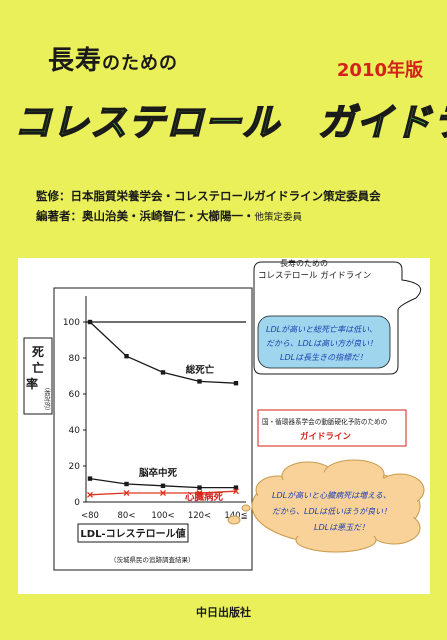 The height and width of the screenshot is (640, 447). I want to click on series-label: 心臓病死, so click(204, 497).